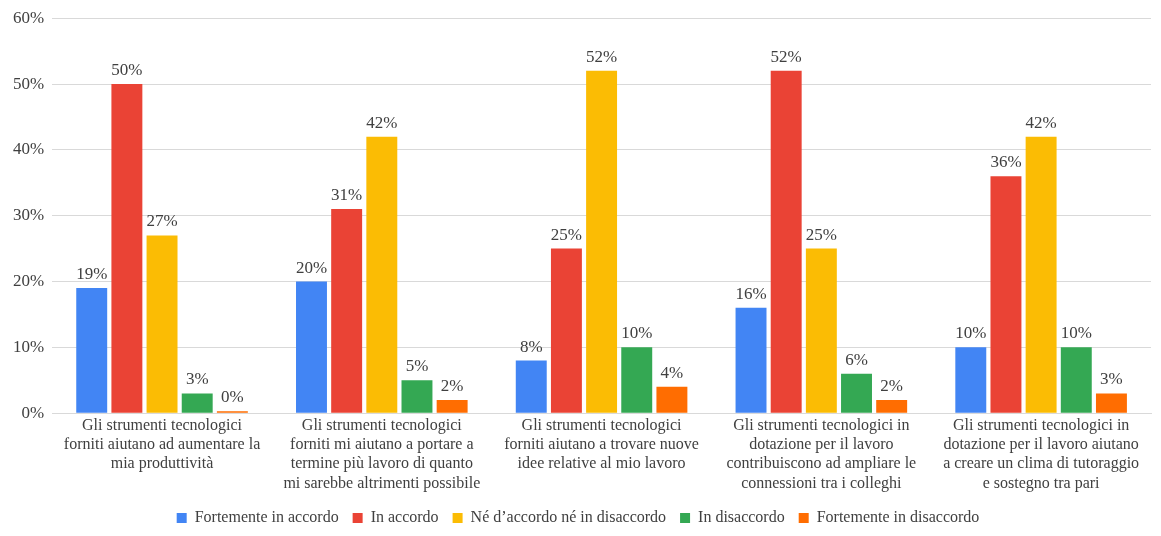 The image size is (1161, 536). I want to click on x-tick-label: Gli strumenti tecnologici forniti aiutano ad aumentare la mia produttività, so click(162, 444).